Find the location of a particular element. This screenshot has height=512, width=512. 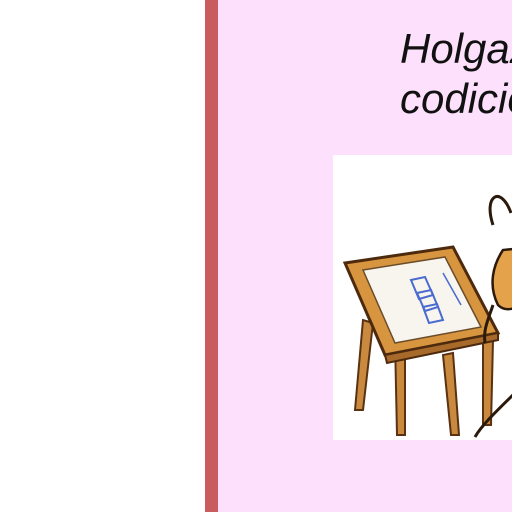

accent-bar is located at coordinates (211, 256).